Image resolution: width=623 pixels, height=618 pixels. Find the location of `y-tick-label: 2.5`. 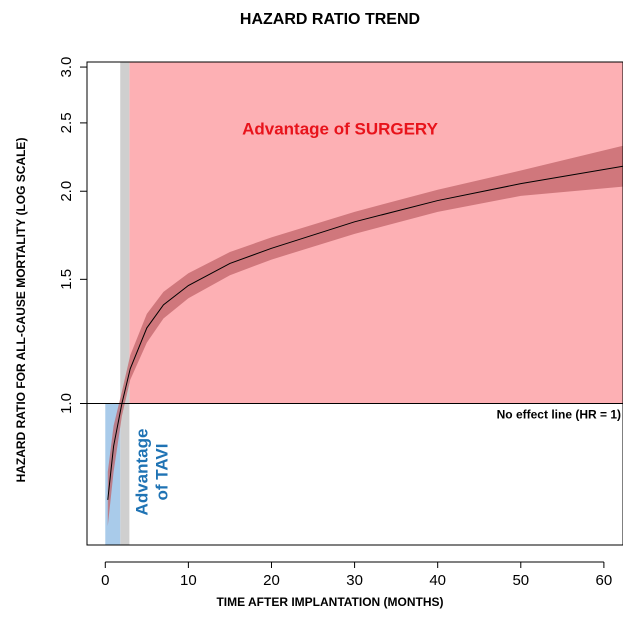

y-tick-label: 2.5 is located at coordinates (66, 122).